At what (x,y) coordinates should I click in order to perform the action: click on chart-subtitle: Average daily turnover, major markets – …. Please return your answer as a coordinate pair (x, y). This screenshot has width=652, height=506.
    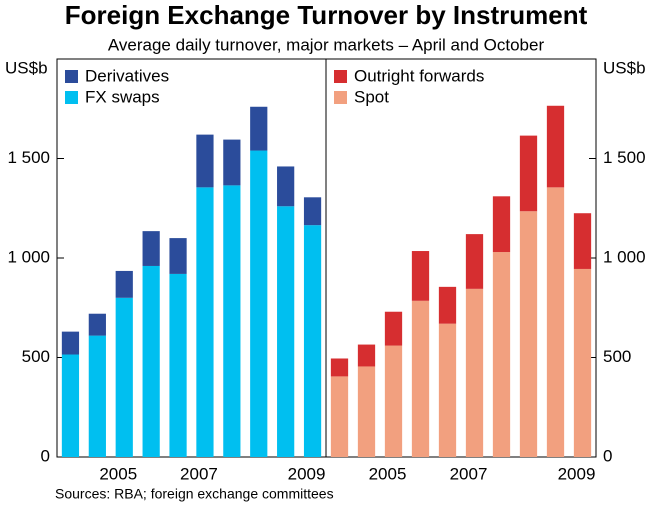
    Looking at the image, I should click on (326, 44).